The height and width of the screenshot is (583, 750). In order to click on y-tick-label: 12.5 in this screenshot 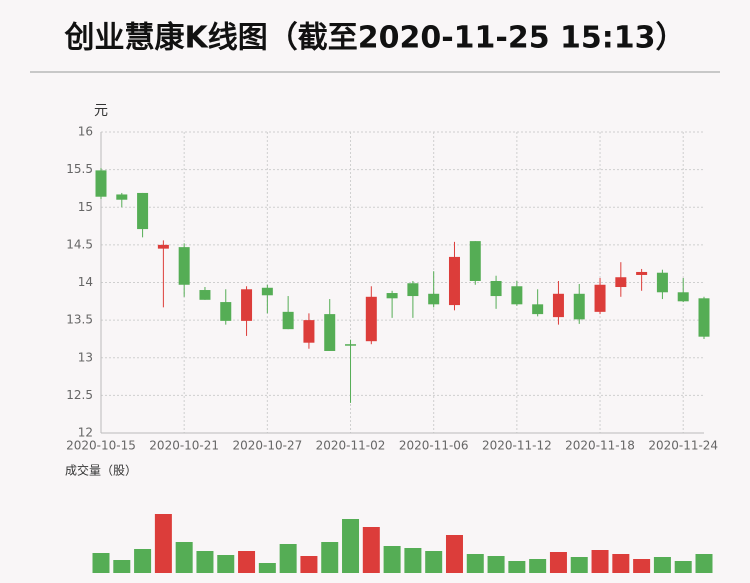, I will do `click(79, 395)`.